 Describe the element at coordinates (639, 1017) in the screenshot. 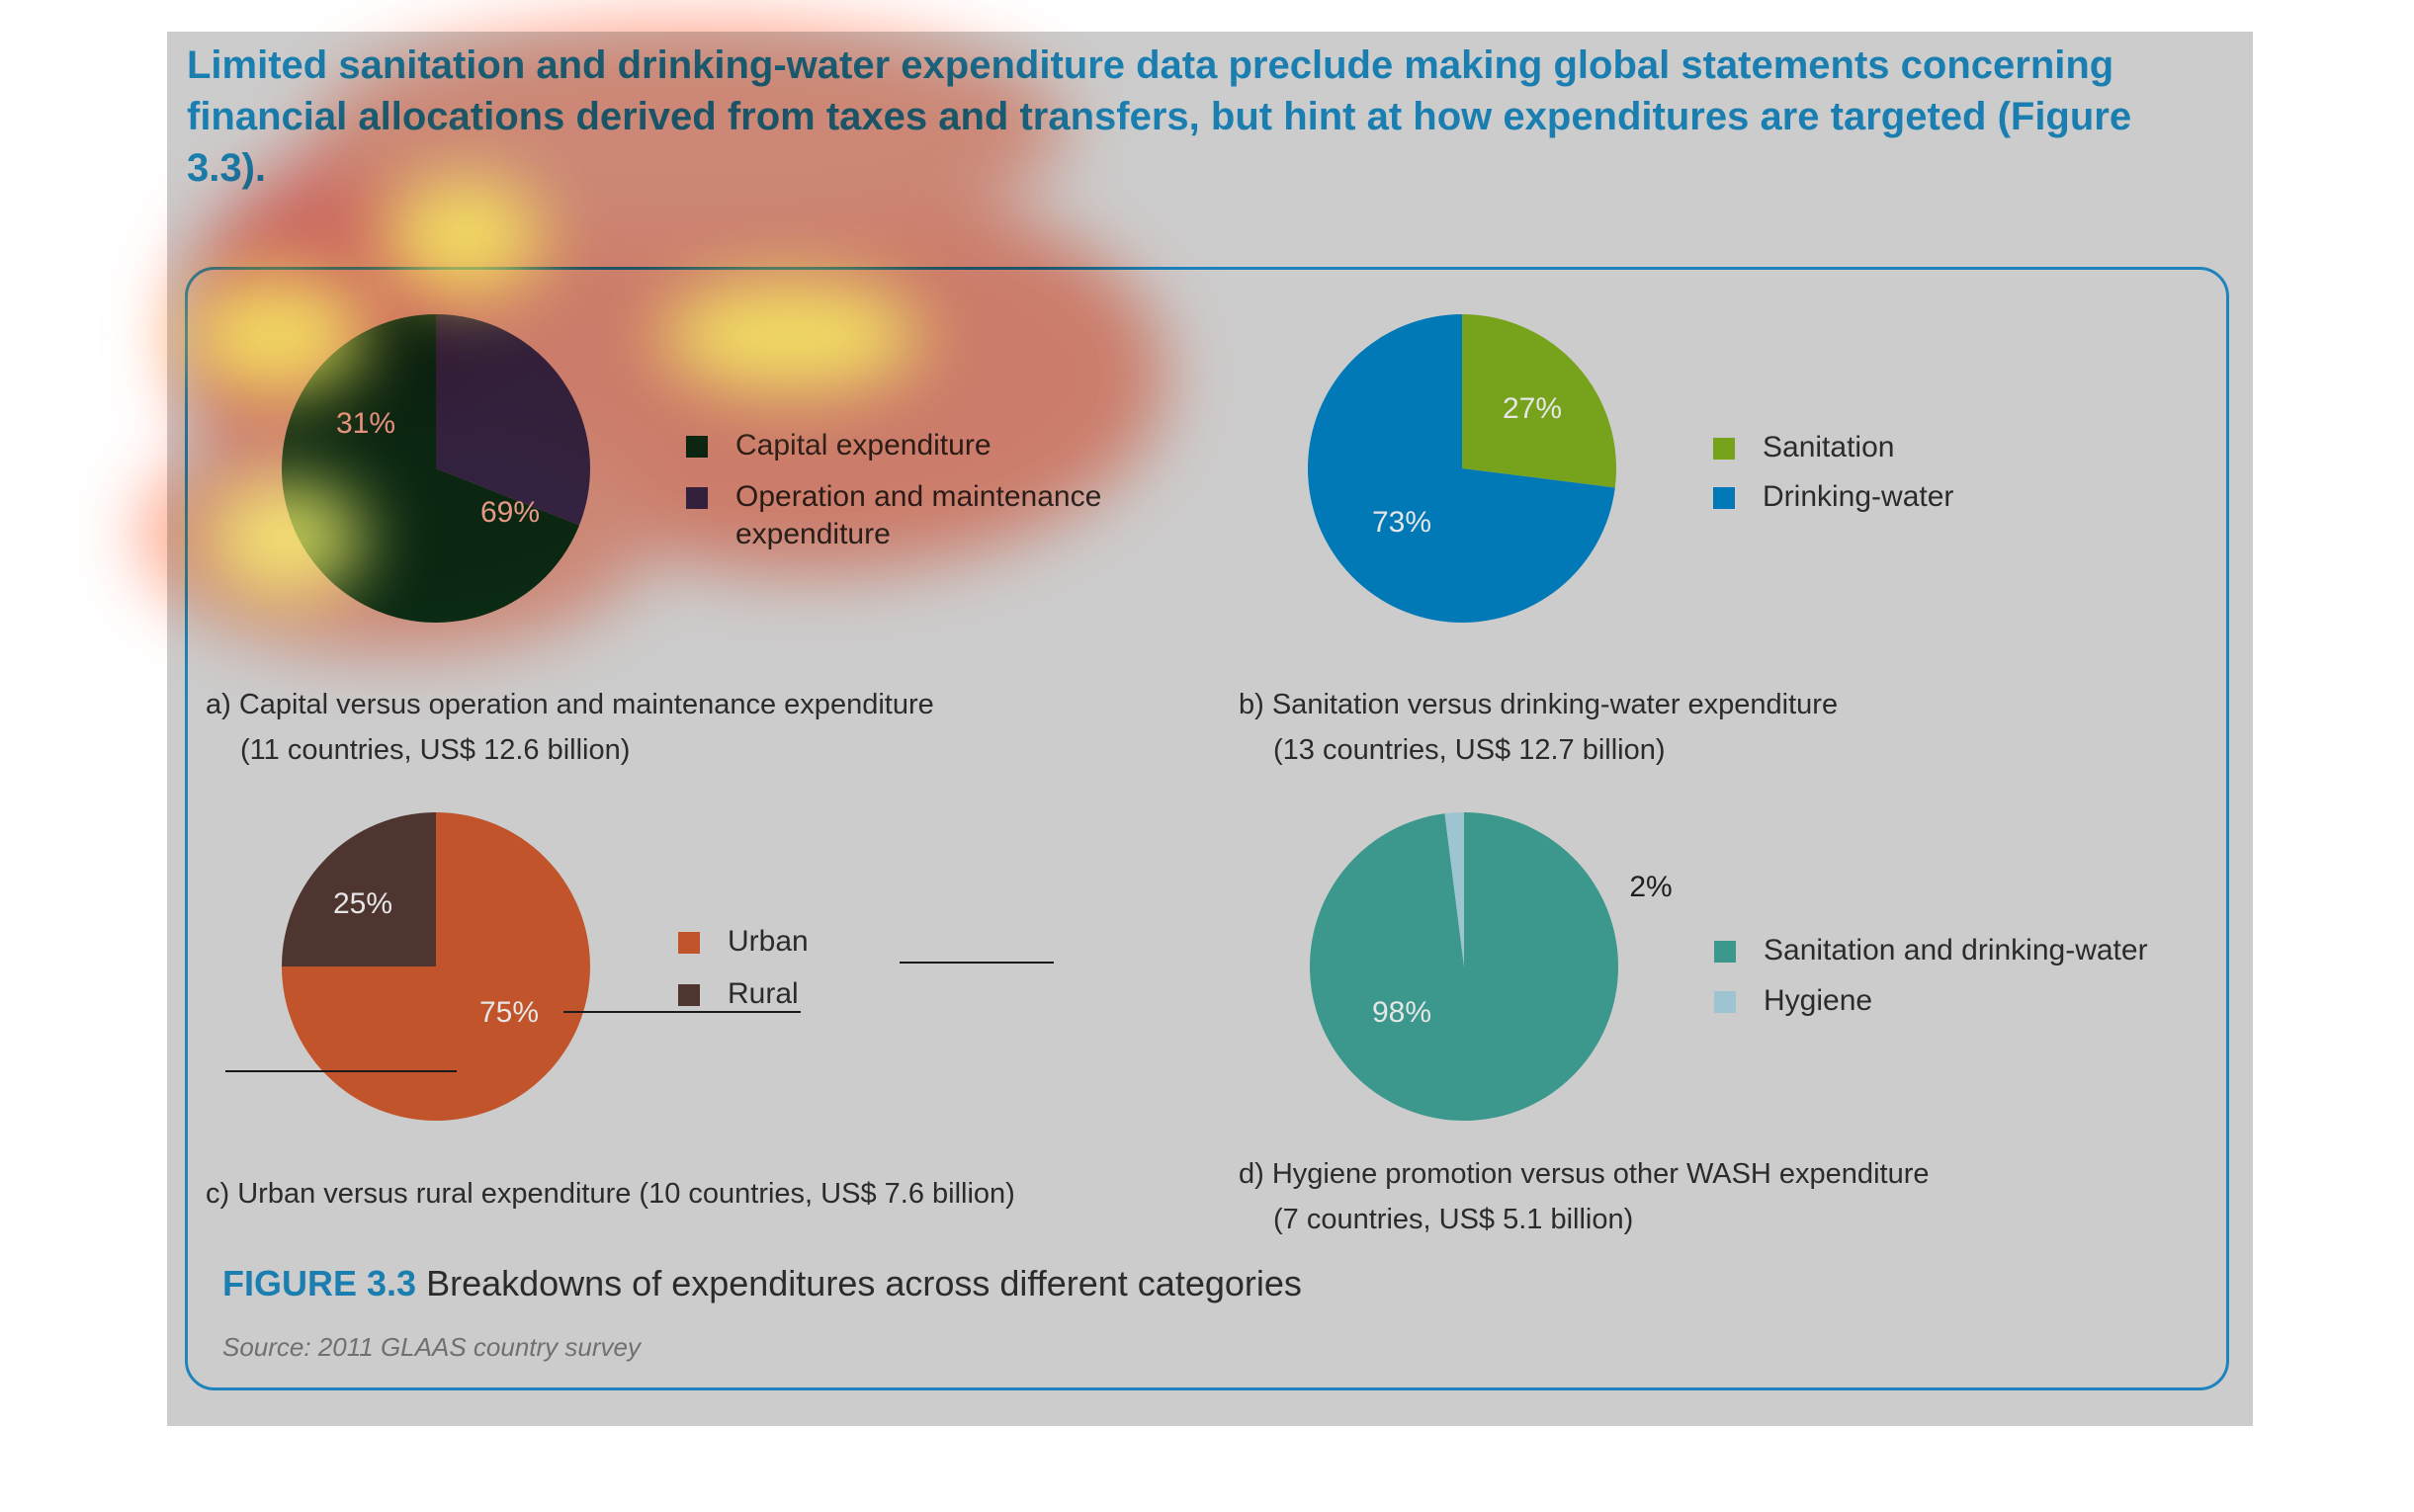

I see `stray-lines` at that location.